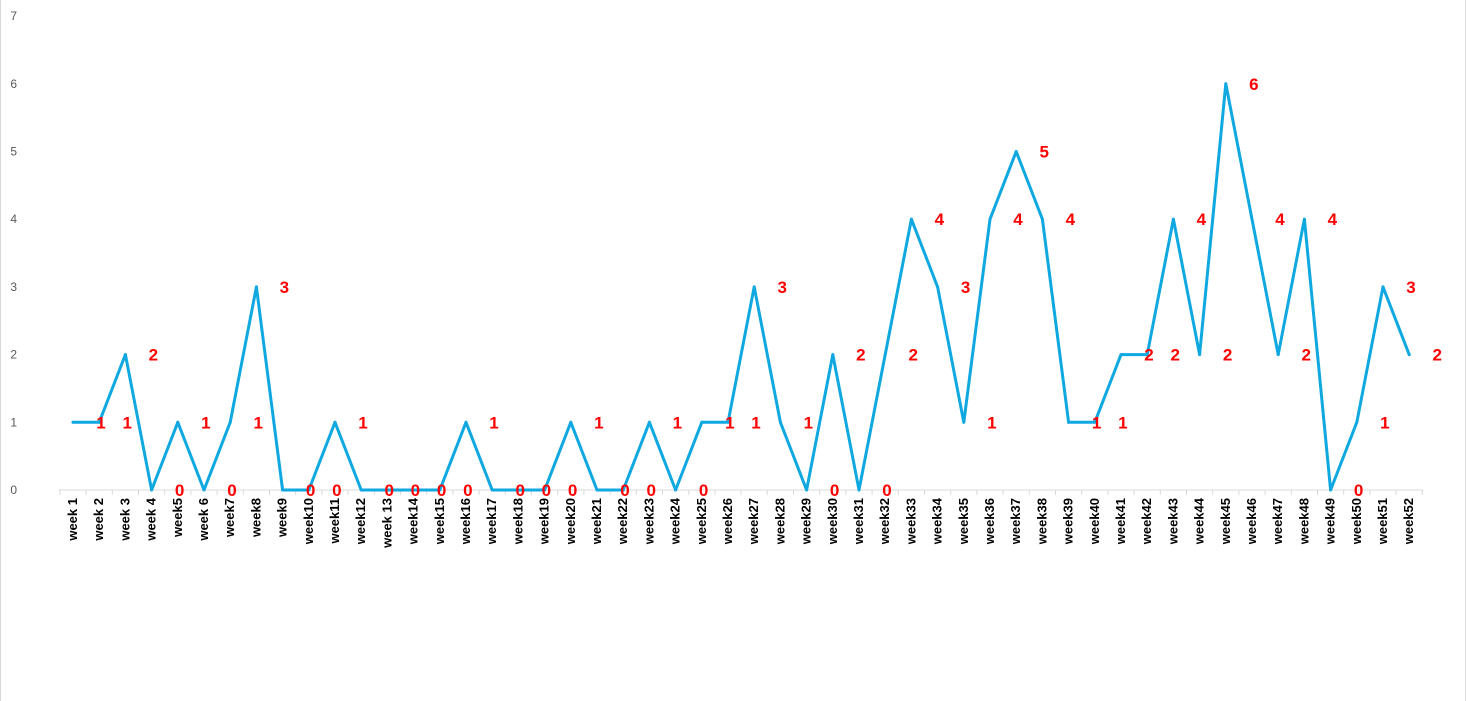  What do you see at coordinates (98, 520) in the screenshot?
I see `x-tick-label: week 2` at bounding box center [98, 520].